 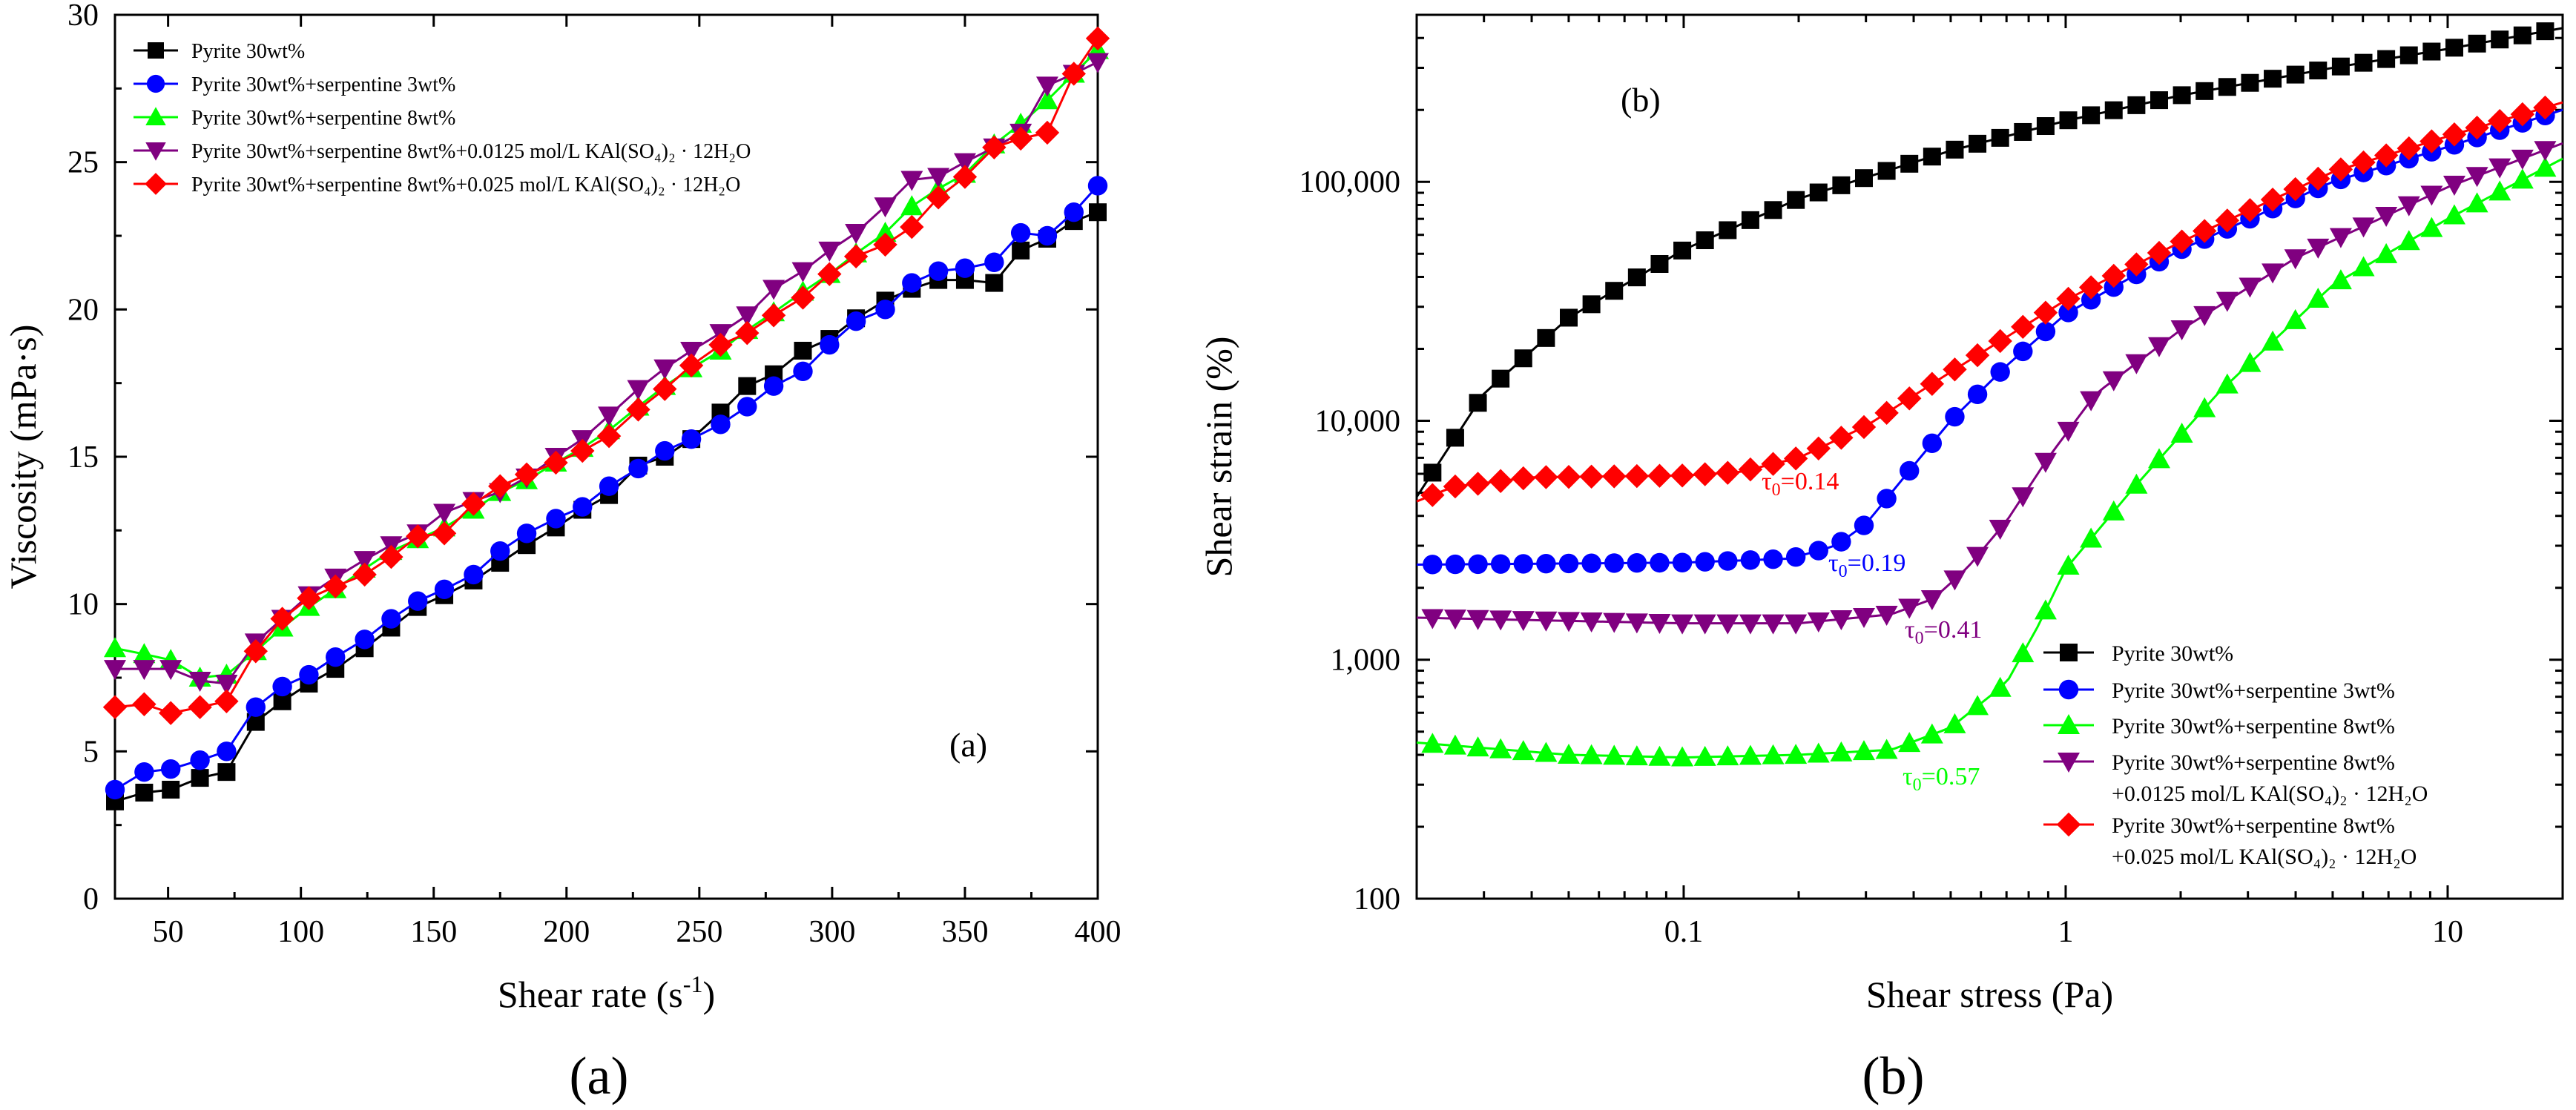 I want to click on legend-label-line2: +0.025 mol/L KAl(SO₄)₂ · 12H₂O, so click(x=2264, y=857).